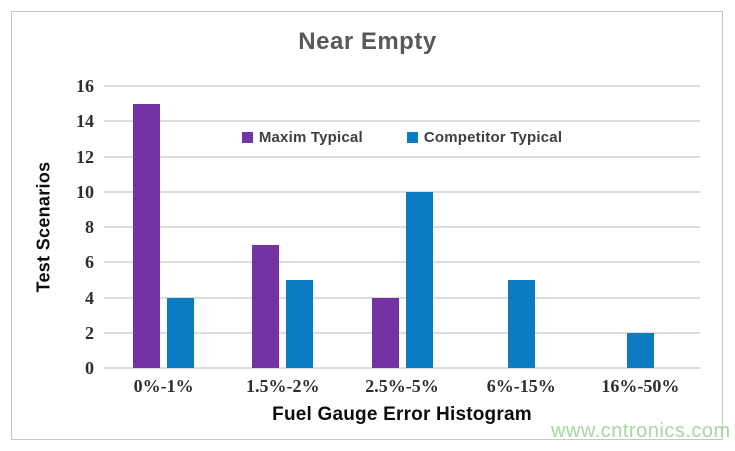 This screenshot has height=451, width=735. Describe the element at coordinates (521, 386) in the screenshot. I see `x-tick-label: 6%-15%` at that location.